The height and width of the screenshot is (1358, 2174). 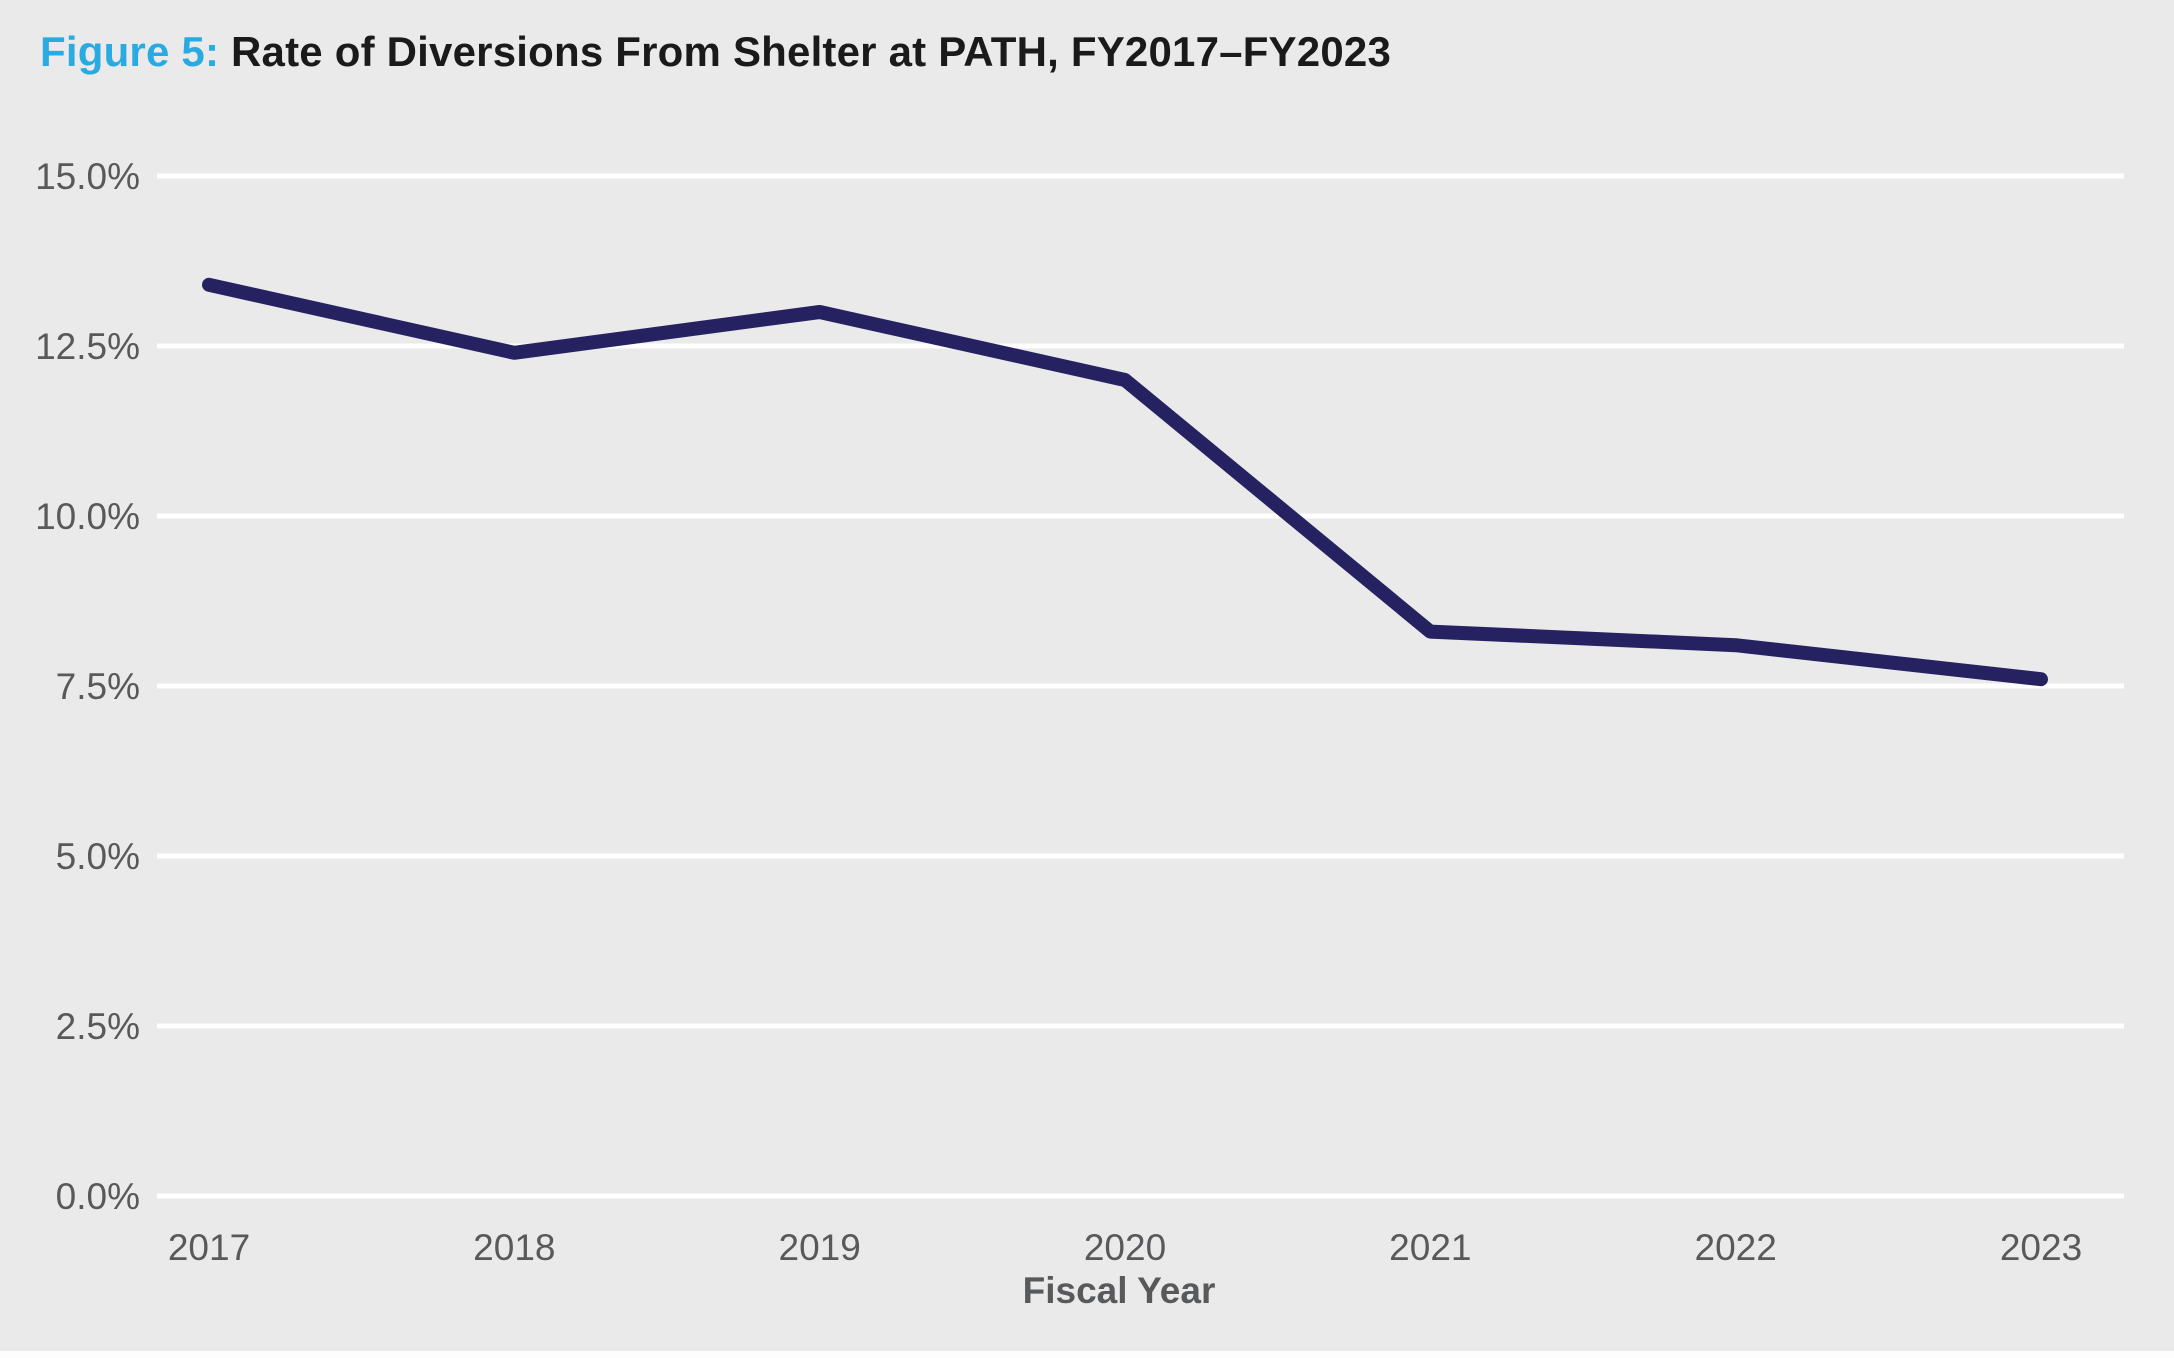 What do you see at coordinates (209, 1247) in the screenshot?
I see `x-tick-label: 2017` at bounding box center [209, 1247].